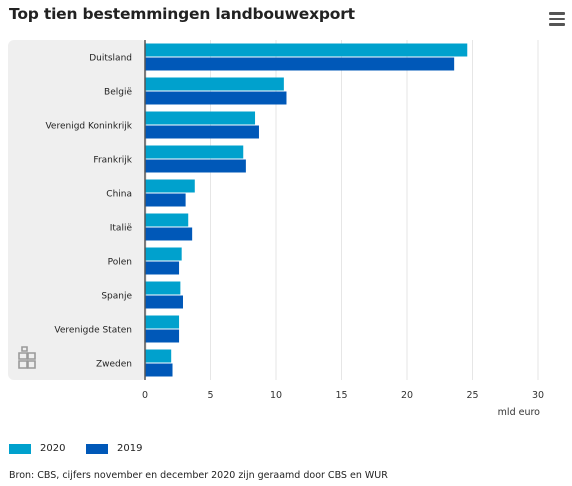 Image resolution: width=572 pixels, height=486 pixels. What do you see at coordinates (557, 19) in the screenshot?
I see `hamburger-menu-icon` at bounding box center [557, 19].